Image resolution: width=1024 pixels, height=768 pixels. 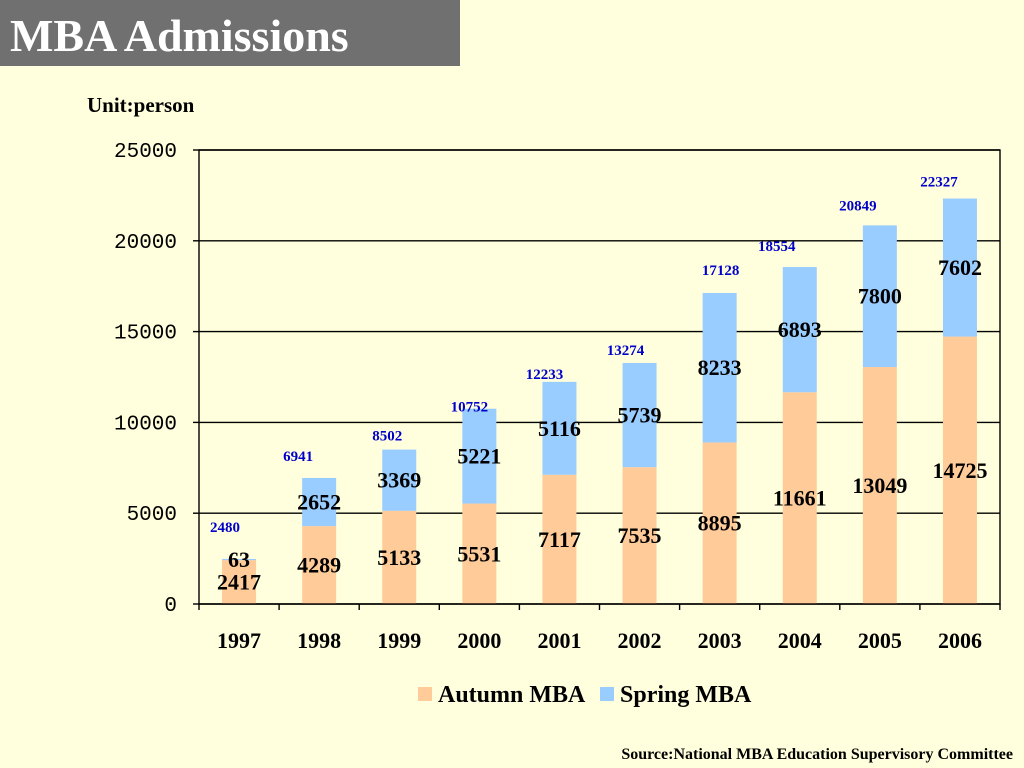 I want to click on bar-autumn-mba-2001, so click(x=559, y=539).